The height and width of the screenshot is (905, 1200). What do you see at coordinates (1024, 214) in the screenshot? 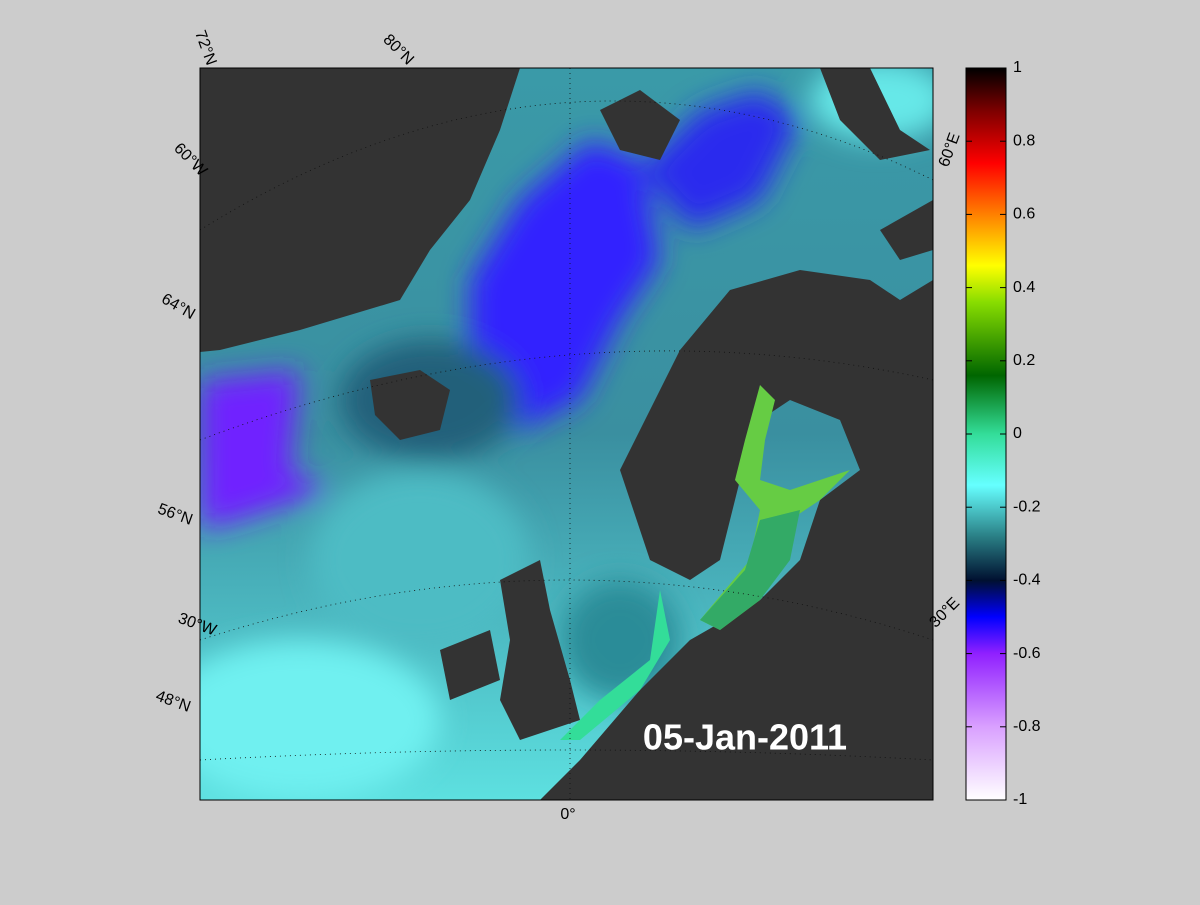
I see `colorbar-tick-label: 0.6` at bounding box center [1024, 214].